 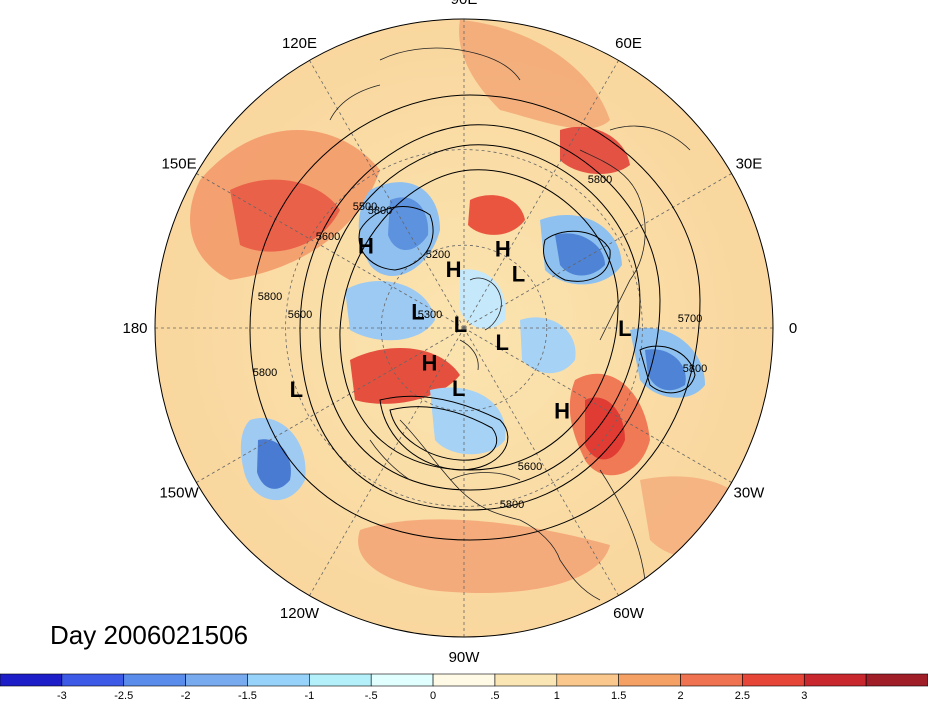 What do you see at coordinates (438, 255) in the screenshot?
I see `contour-label: 5200` at bounding box center [438, 255].